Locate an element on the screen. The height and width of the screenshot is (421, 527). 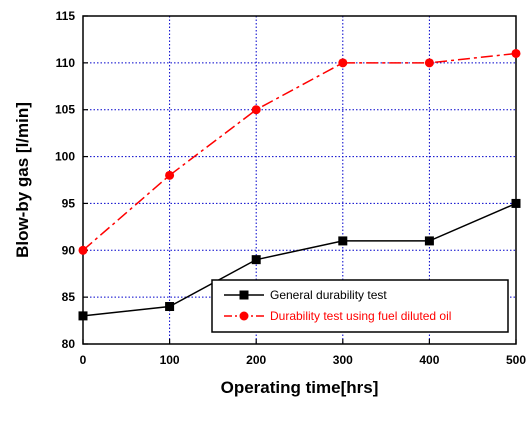
y-tick-label: 110 is located at coordinates (66, 63).